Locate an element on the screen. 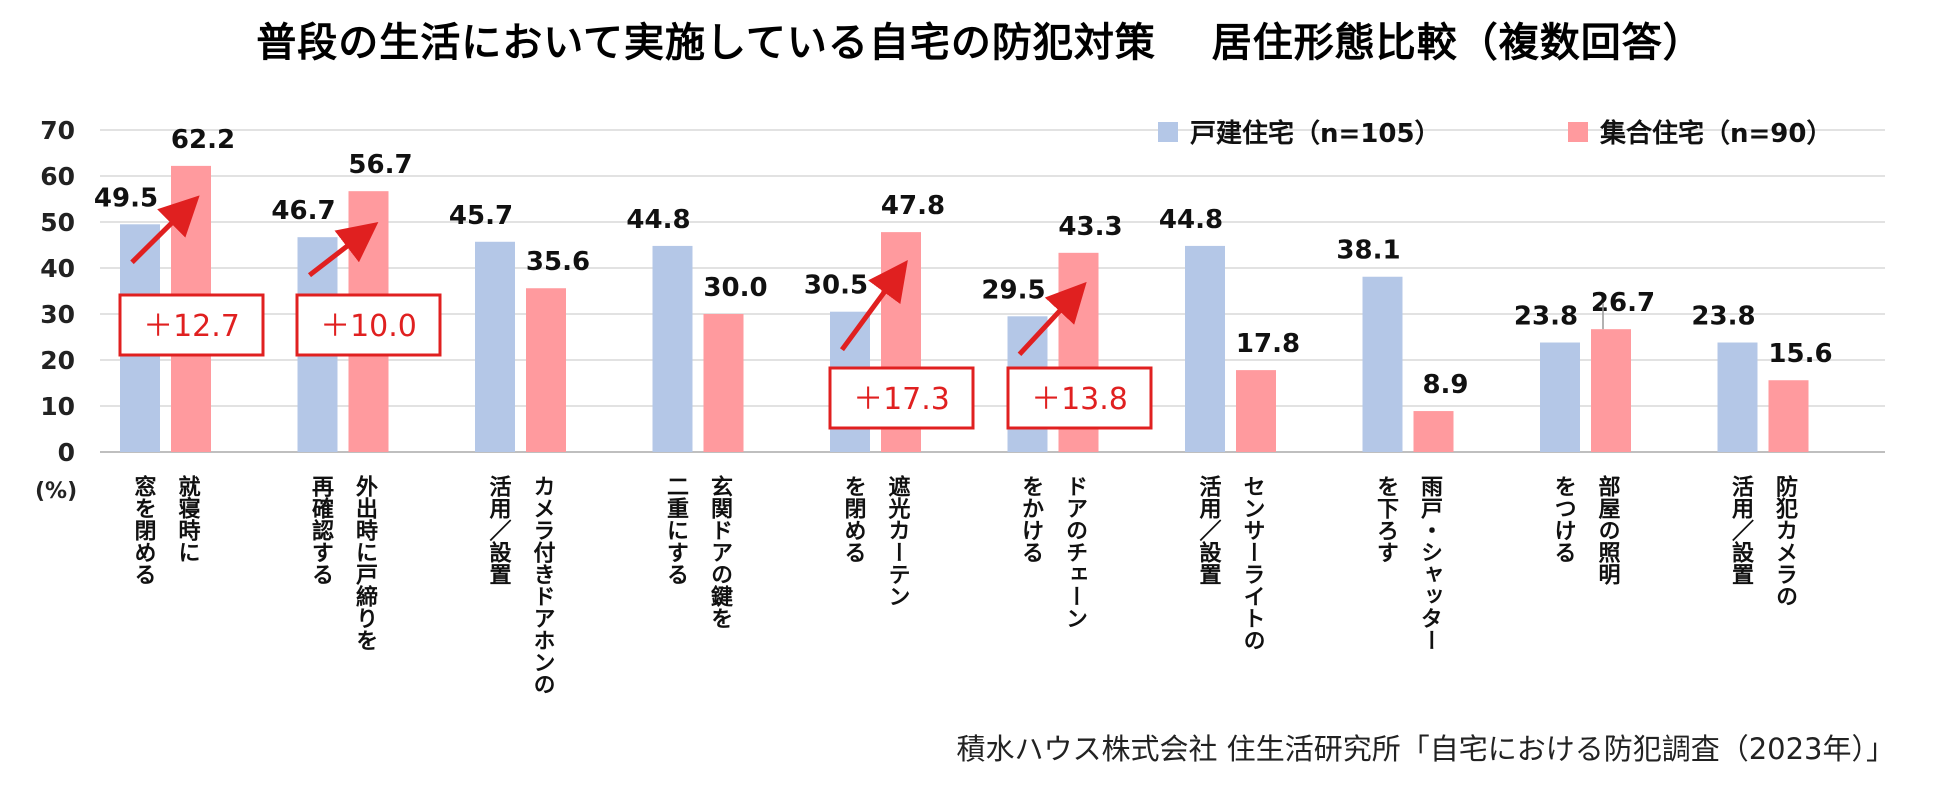  data-label: 29.5 is located at coordinates (1013, 290).